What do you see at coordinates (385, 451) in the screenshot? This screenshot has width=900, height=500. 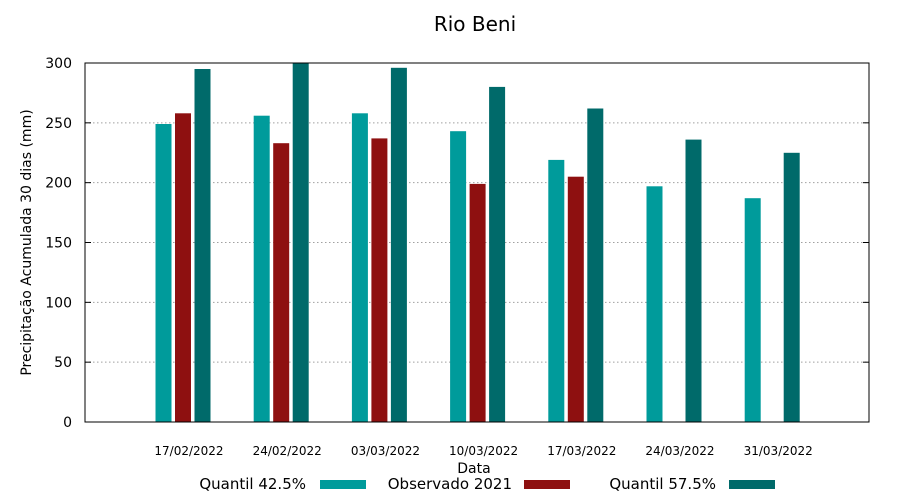 I see `x-tick-label: 03/03/2022` at bounding box center [385, 451].